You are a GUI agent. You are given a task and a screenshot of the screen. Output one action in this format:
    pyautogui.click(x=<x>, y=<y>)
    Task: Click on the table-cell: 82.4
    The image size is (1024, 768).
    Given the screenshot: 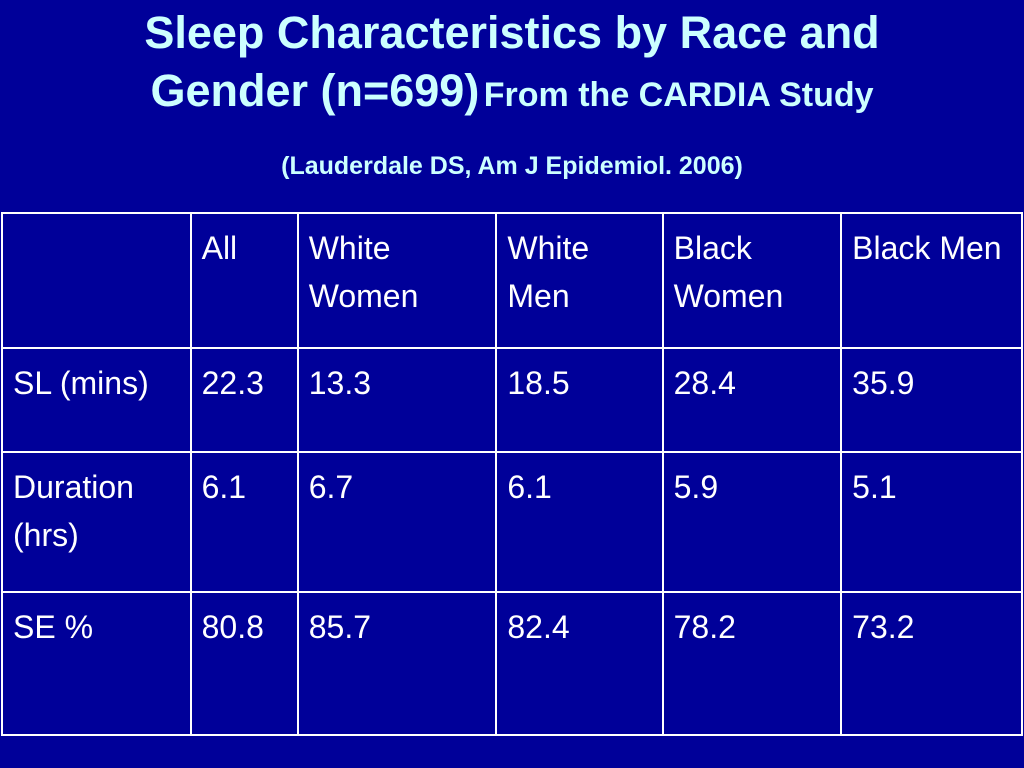 What is the action you would take?
    pyautogui.click(x=579, y=663)
    